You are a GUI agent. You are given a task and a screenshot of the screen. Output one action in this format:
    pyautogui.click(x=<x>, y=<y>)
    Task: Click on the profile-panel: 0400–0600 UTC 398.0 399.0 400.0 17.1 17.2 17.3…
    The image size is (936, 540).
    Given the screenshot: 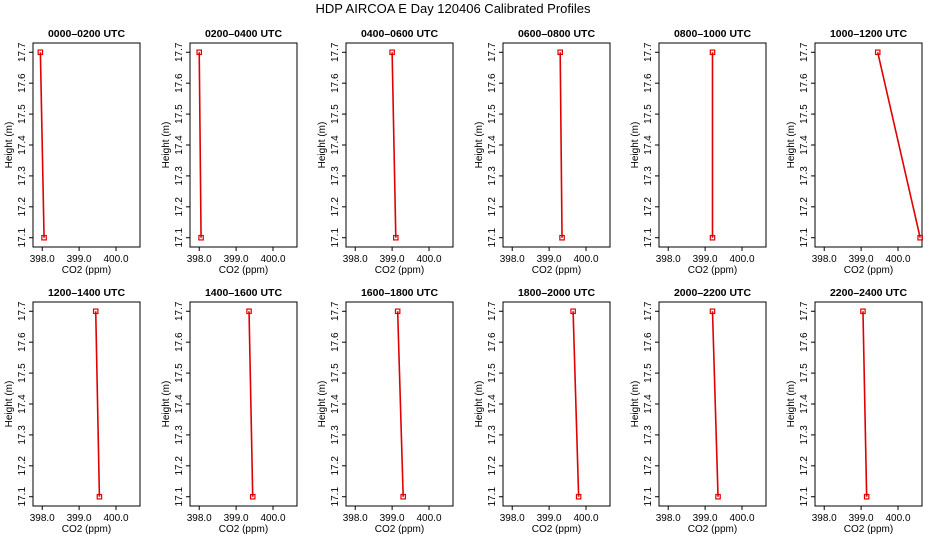 What is the action you would take?
    pyautogui.click(x=385, y=152)
    